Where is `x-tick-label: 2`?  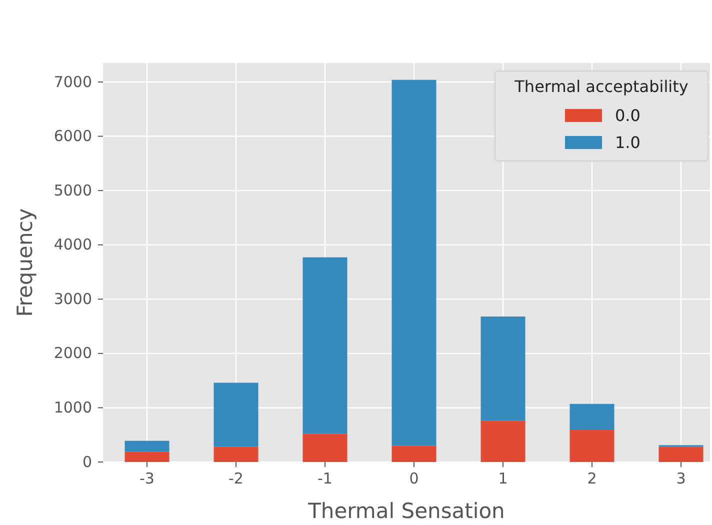
x-tick-label: 2 is located at coordinates (592, 479).